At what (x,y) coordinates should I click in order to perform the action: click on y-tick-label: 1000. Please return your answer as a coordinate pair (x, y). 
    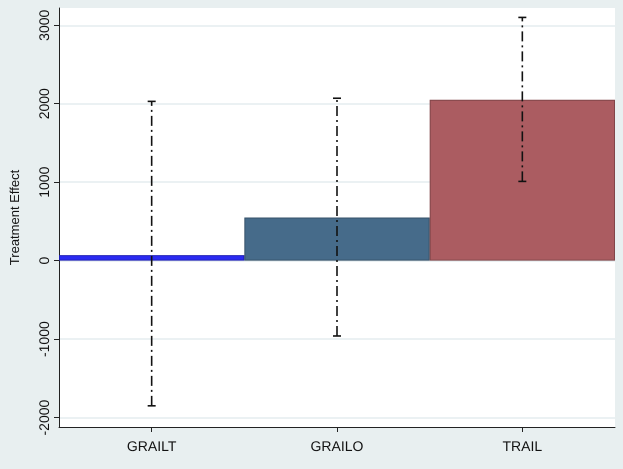
    Looking at the image, I should click on (44, 182).